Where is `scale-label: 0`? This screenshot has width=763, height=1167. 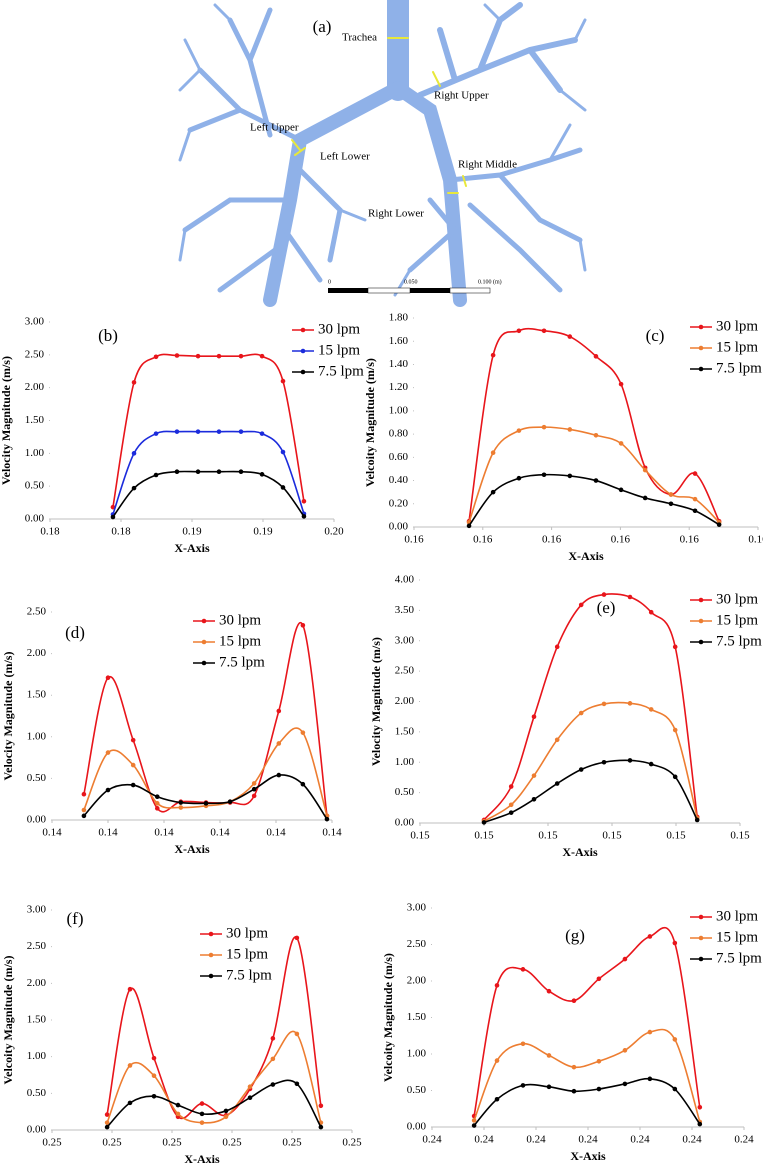 scale-label: 0 is located at coordinates (329, 282).